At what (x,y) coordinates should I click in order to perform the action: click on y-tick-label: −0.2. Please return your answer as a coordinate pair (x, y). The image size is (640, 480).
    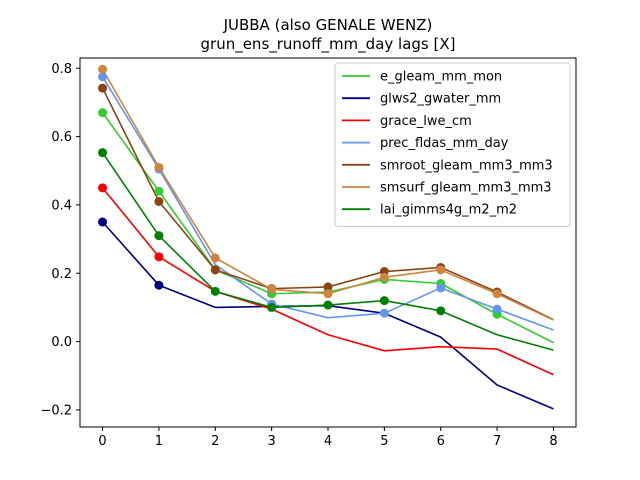
    Looking at the image, I should click on (56, 410).